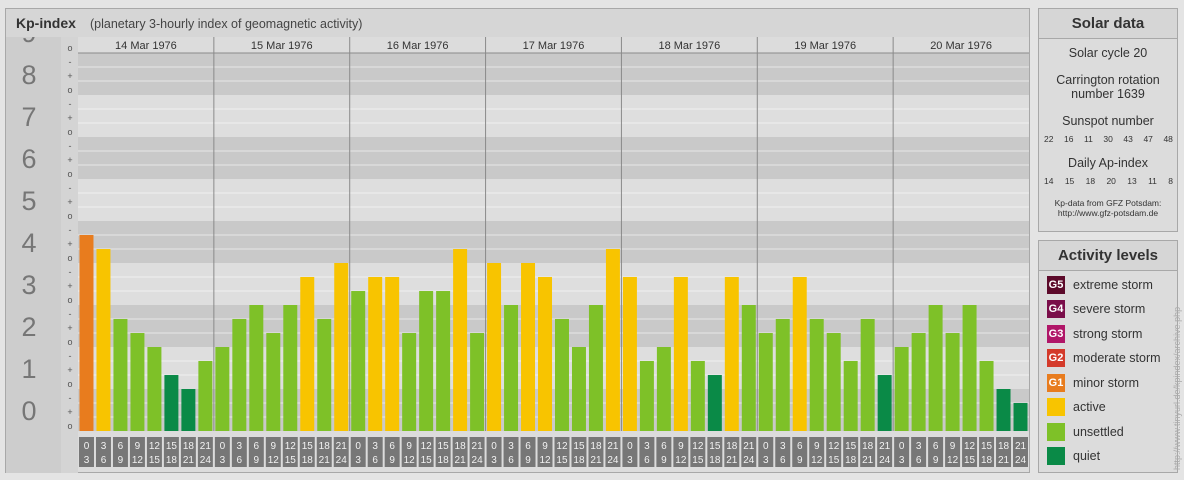 The width and height of the screenshot is (1184, 480). What do you see at coordinates (1073, 456) in the screenshot?
I see `legend-item-quiet: quiet` at bounding box center [1073, 456].